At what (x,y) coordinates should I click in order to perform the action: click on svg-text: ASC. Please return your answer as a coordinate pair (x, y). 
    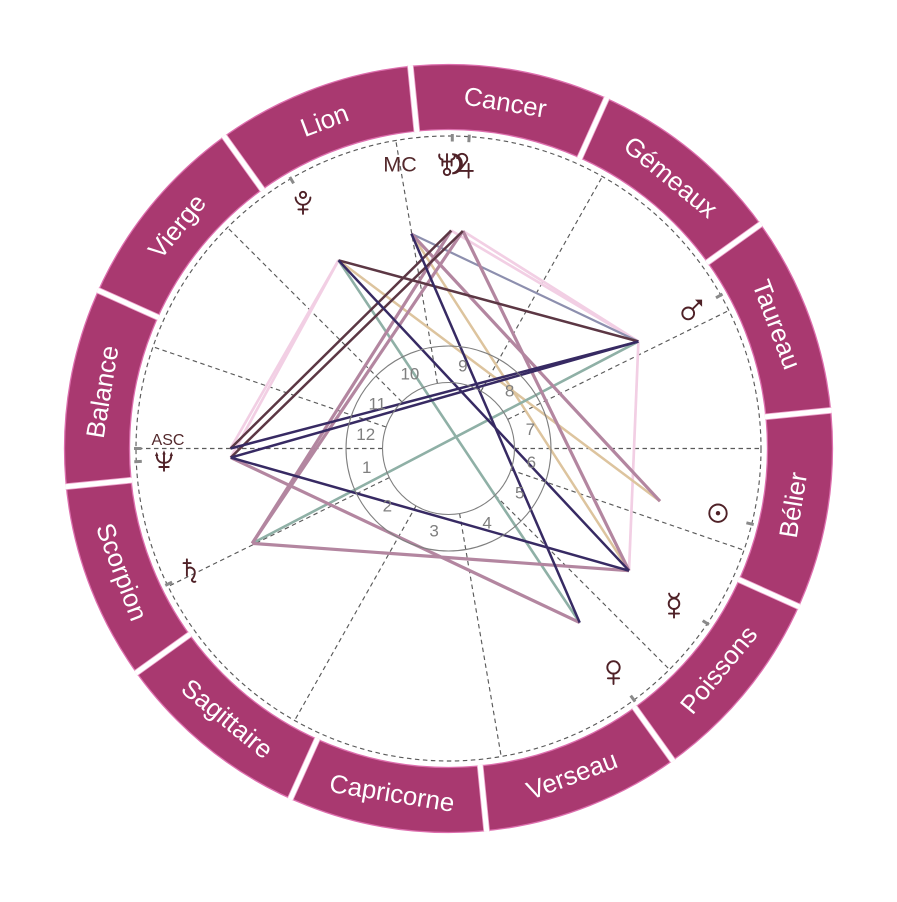
    Looking at the image, I should click on (168, 440).